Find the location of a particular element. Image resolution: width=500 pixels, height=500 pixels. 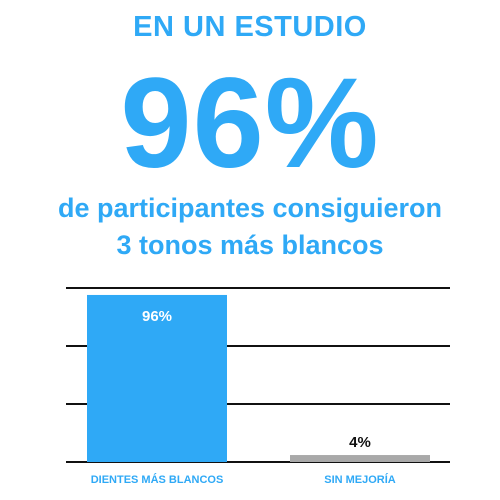

subtitle-line-1: de participantes consiguieron is located at coordinates (250, 208).